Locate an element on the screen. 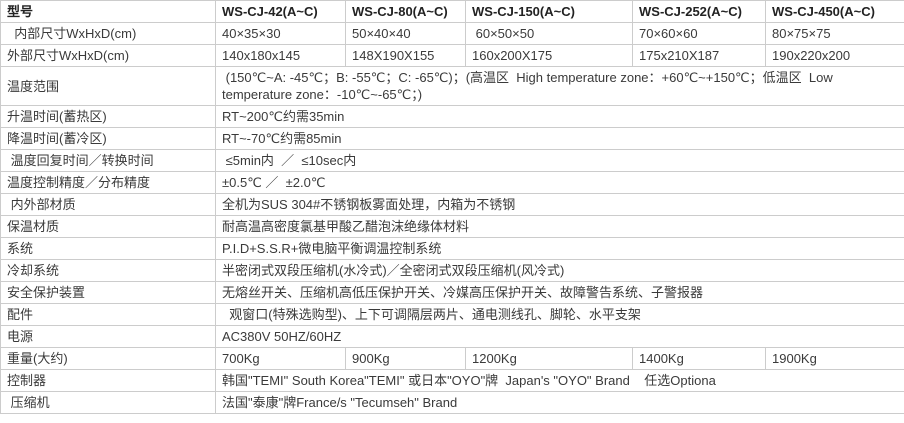  row-label: 外部尺寸WxHxD(cm) is located at coordinates (108, 55).